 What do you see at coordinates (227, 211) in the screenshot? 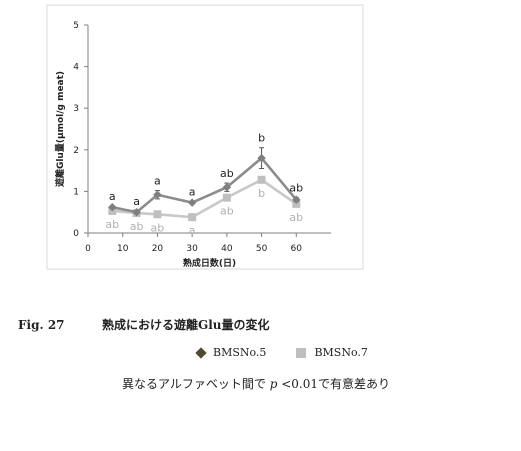
I see `sig-label-bmsno7-4: ab` at bounding box center [227, 211].